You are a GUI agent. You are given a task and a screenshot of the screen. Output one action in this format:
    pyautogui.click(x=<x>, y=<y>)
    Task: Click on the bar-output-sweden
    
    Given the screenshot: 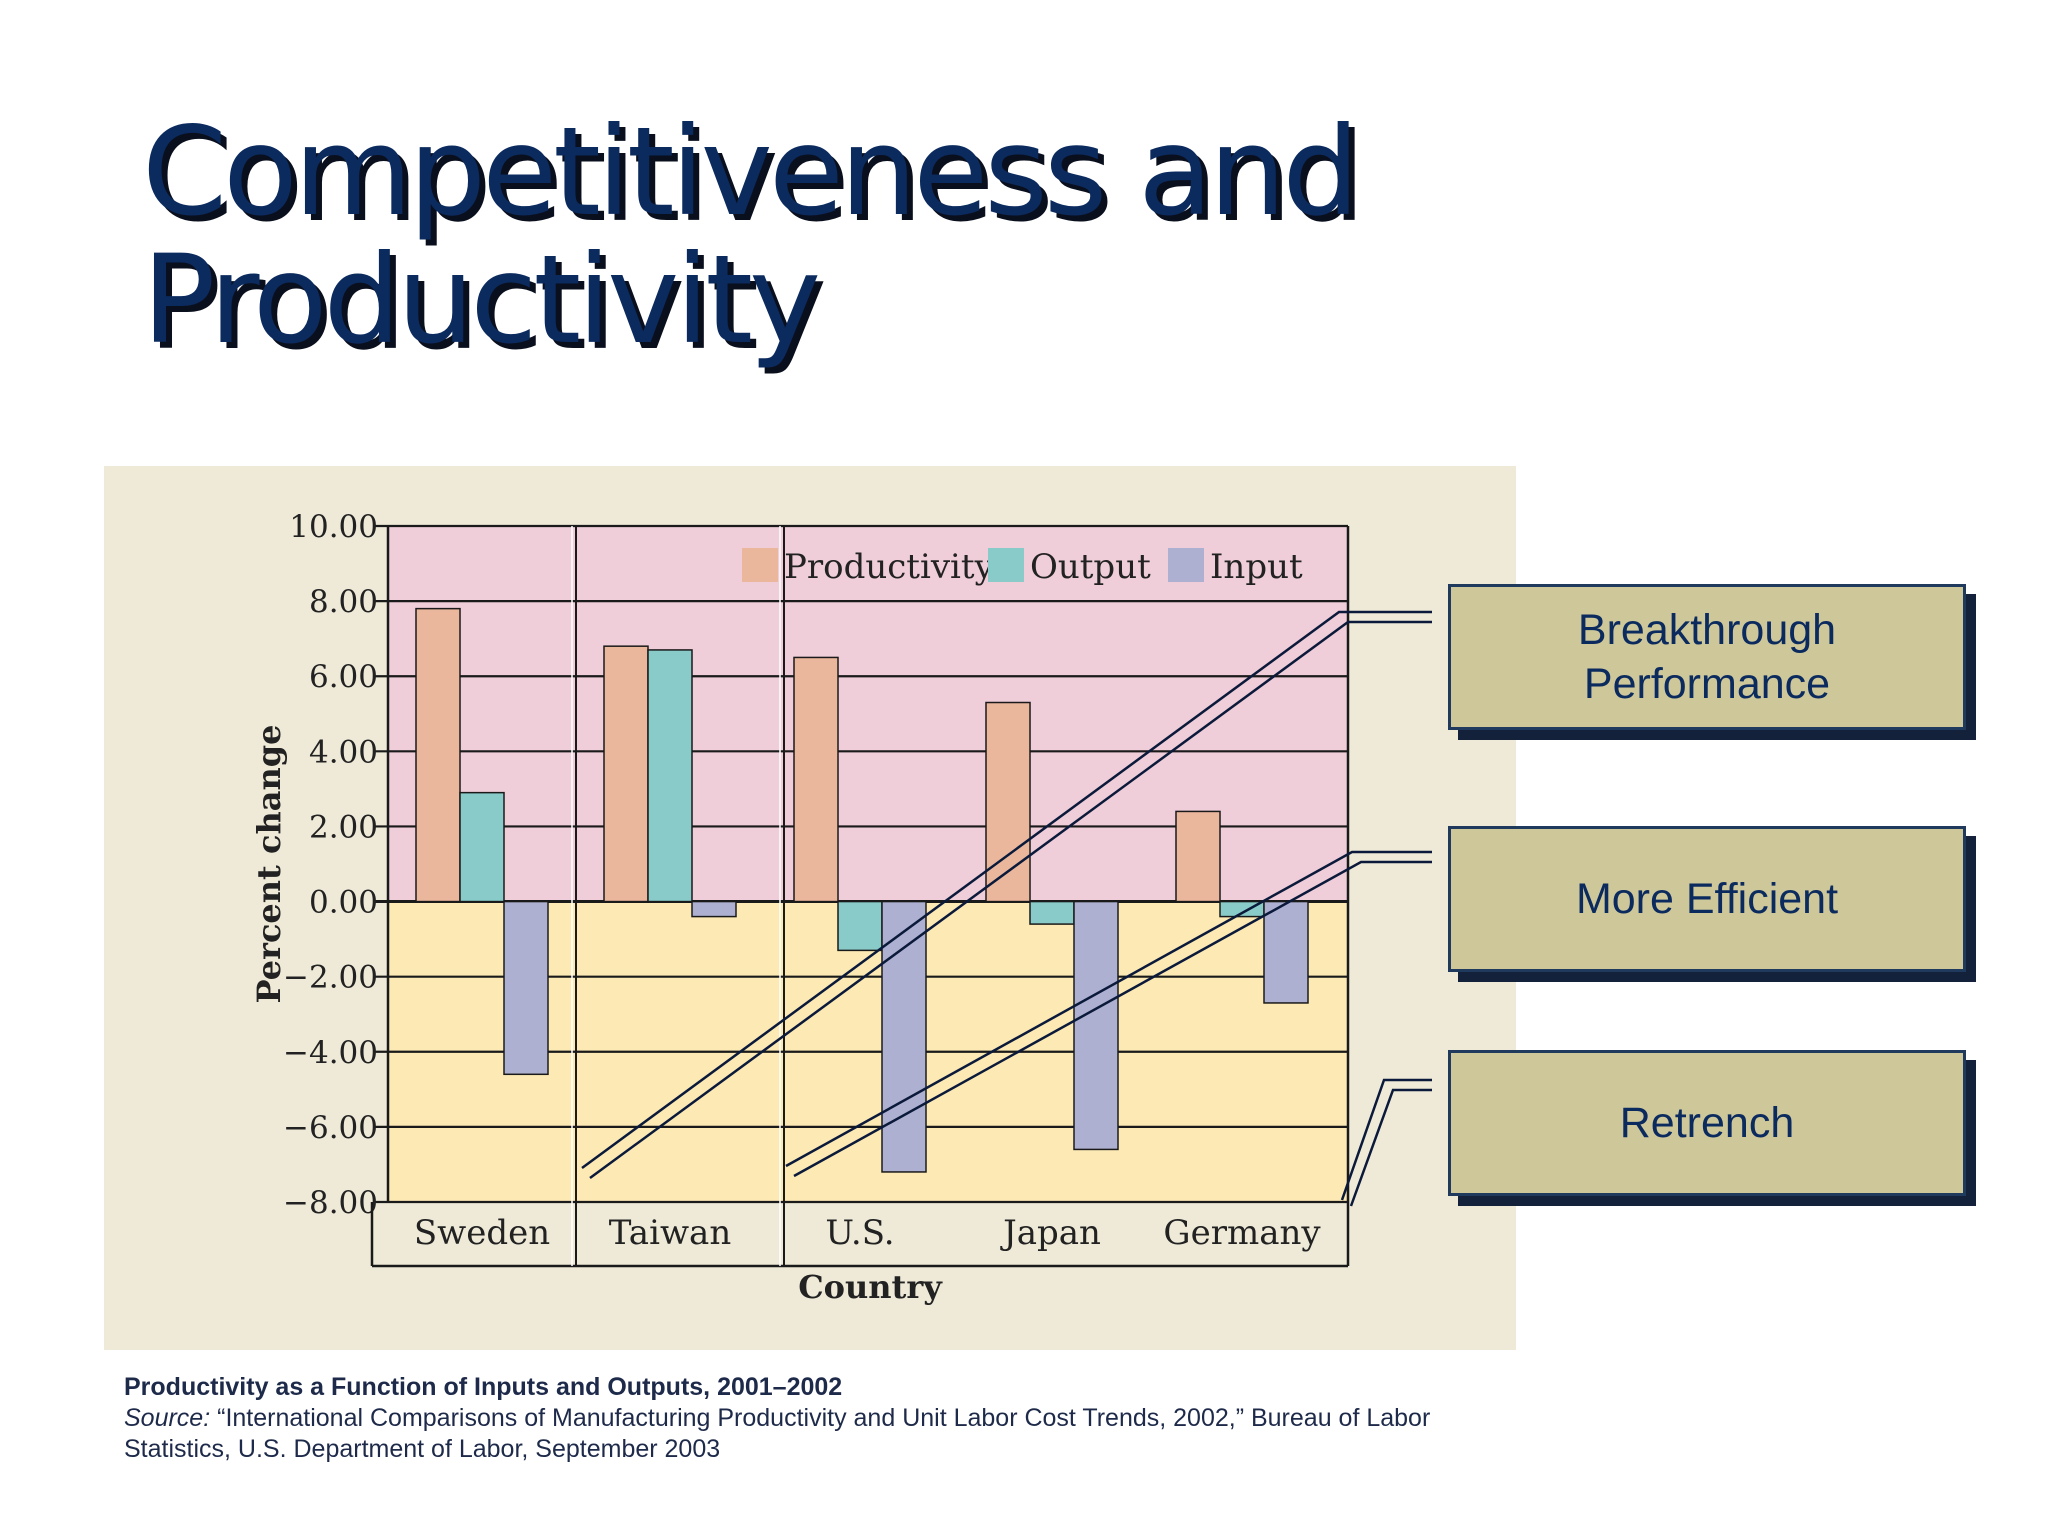 What is the action you would take?
    pyautogui.click(x=482, y=847)
    